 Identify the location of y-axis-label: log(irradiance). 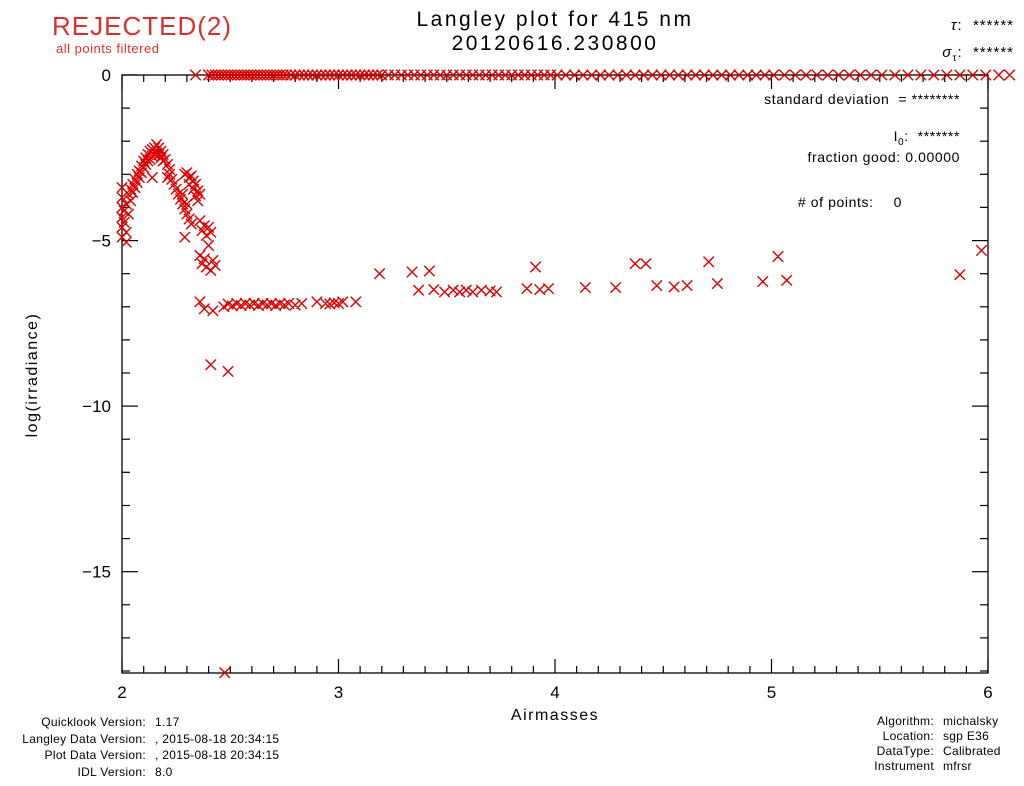
(32, 375).